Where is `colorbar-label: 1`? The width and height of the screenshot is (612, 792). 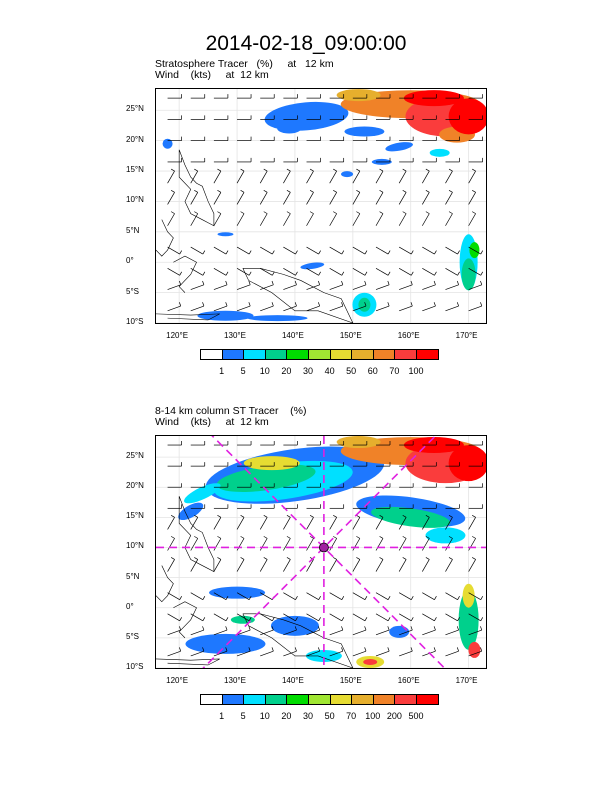
colorbar-label: 1 is located at coordinates (222, 716).